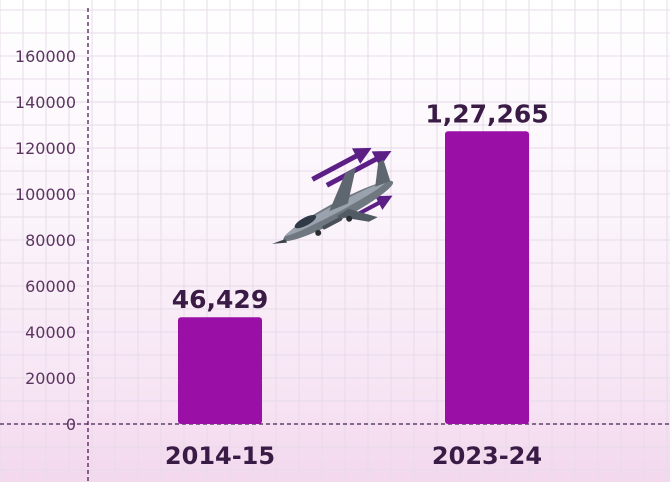 The image size is (670, 482). I want to click on jet-body, so click(332, 201).